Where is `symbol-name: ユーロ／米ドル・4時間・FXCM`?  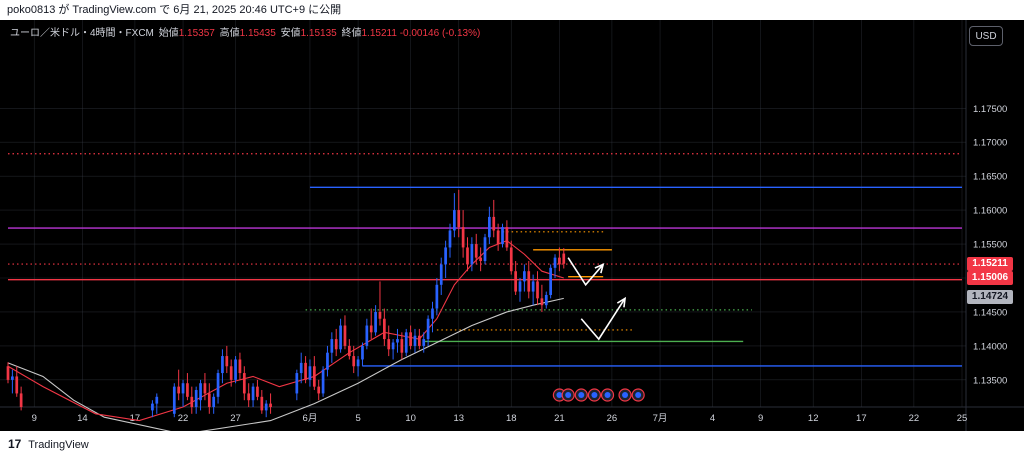 symbol-name: ユーロ／米ドル・4時間・FXCM is located at coordinates (82, 33).